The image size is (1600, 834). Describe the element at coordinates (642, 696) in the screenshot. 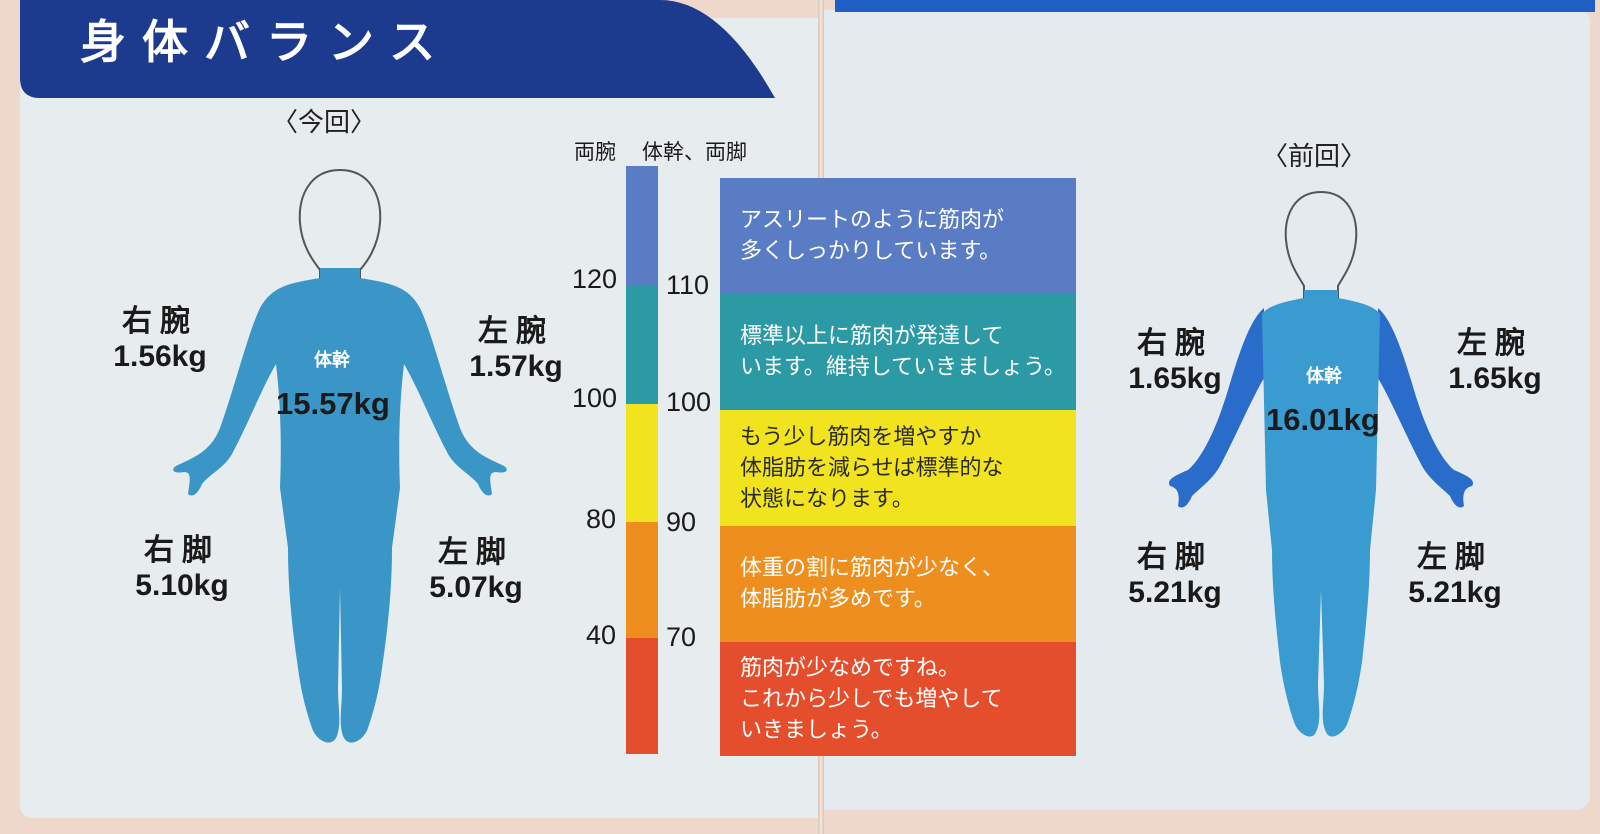

I see `scale-bar-red` at that location.